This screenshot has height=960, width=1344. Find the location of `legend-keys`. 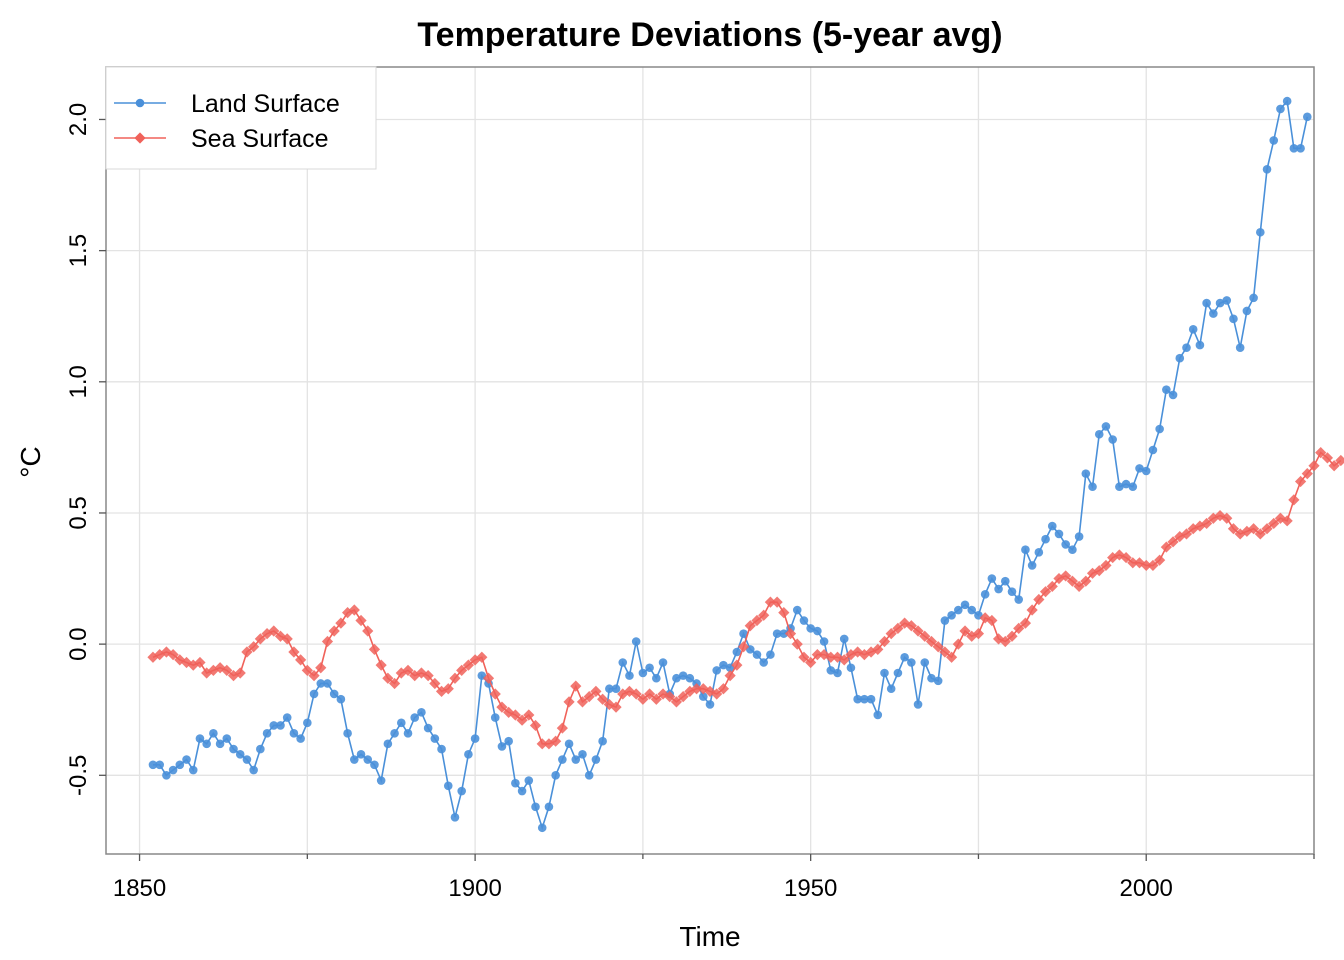

legend-keys is located at coordinates (140, 121).